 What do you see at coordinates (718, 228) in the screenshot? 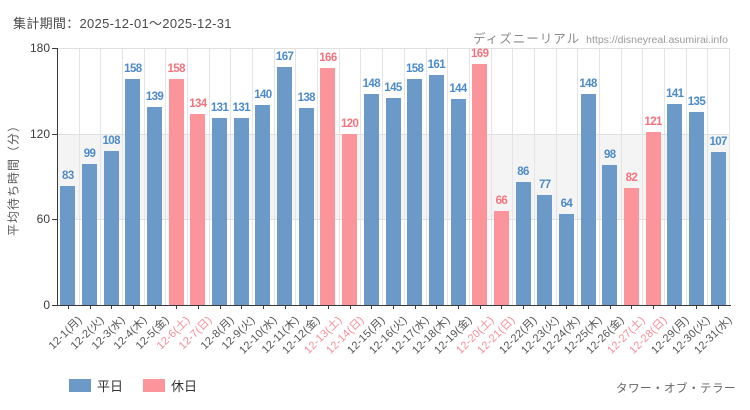
I see `bar-12-31(水)` at bounding box center [718, 228].